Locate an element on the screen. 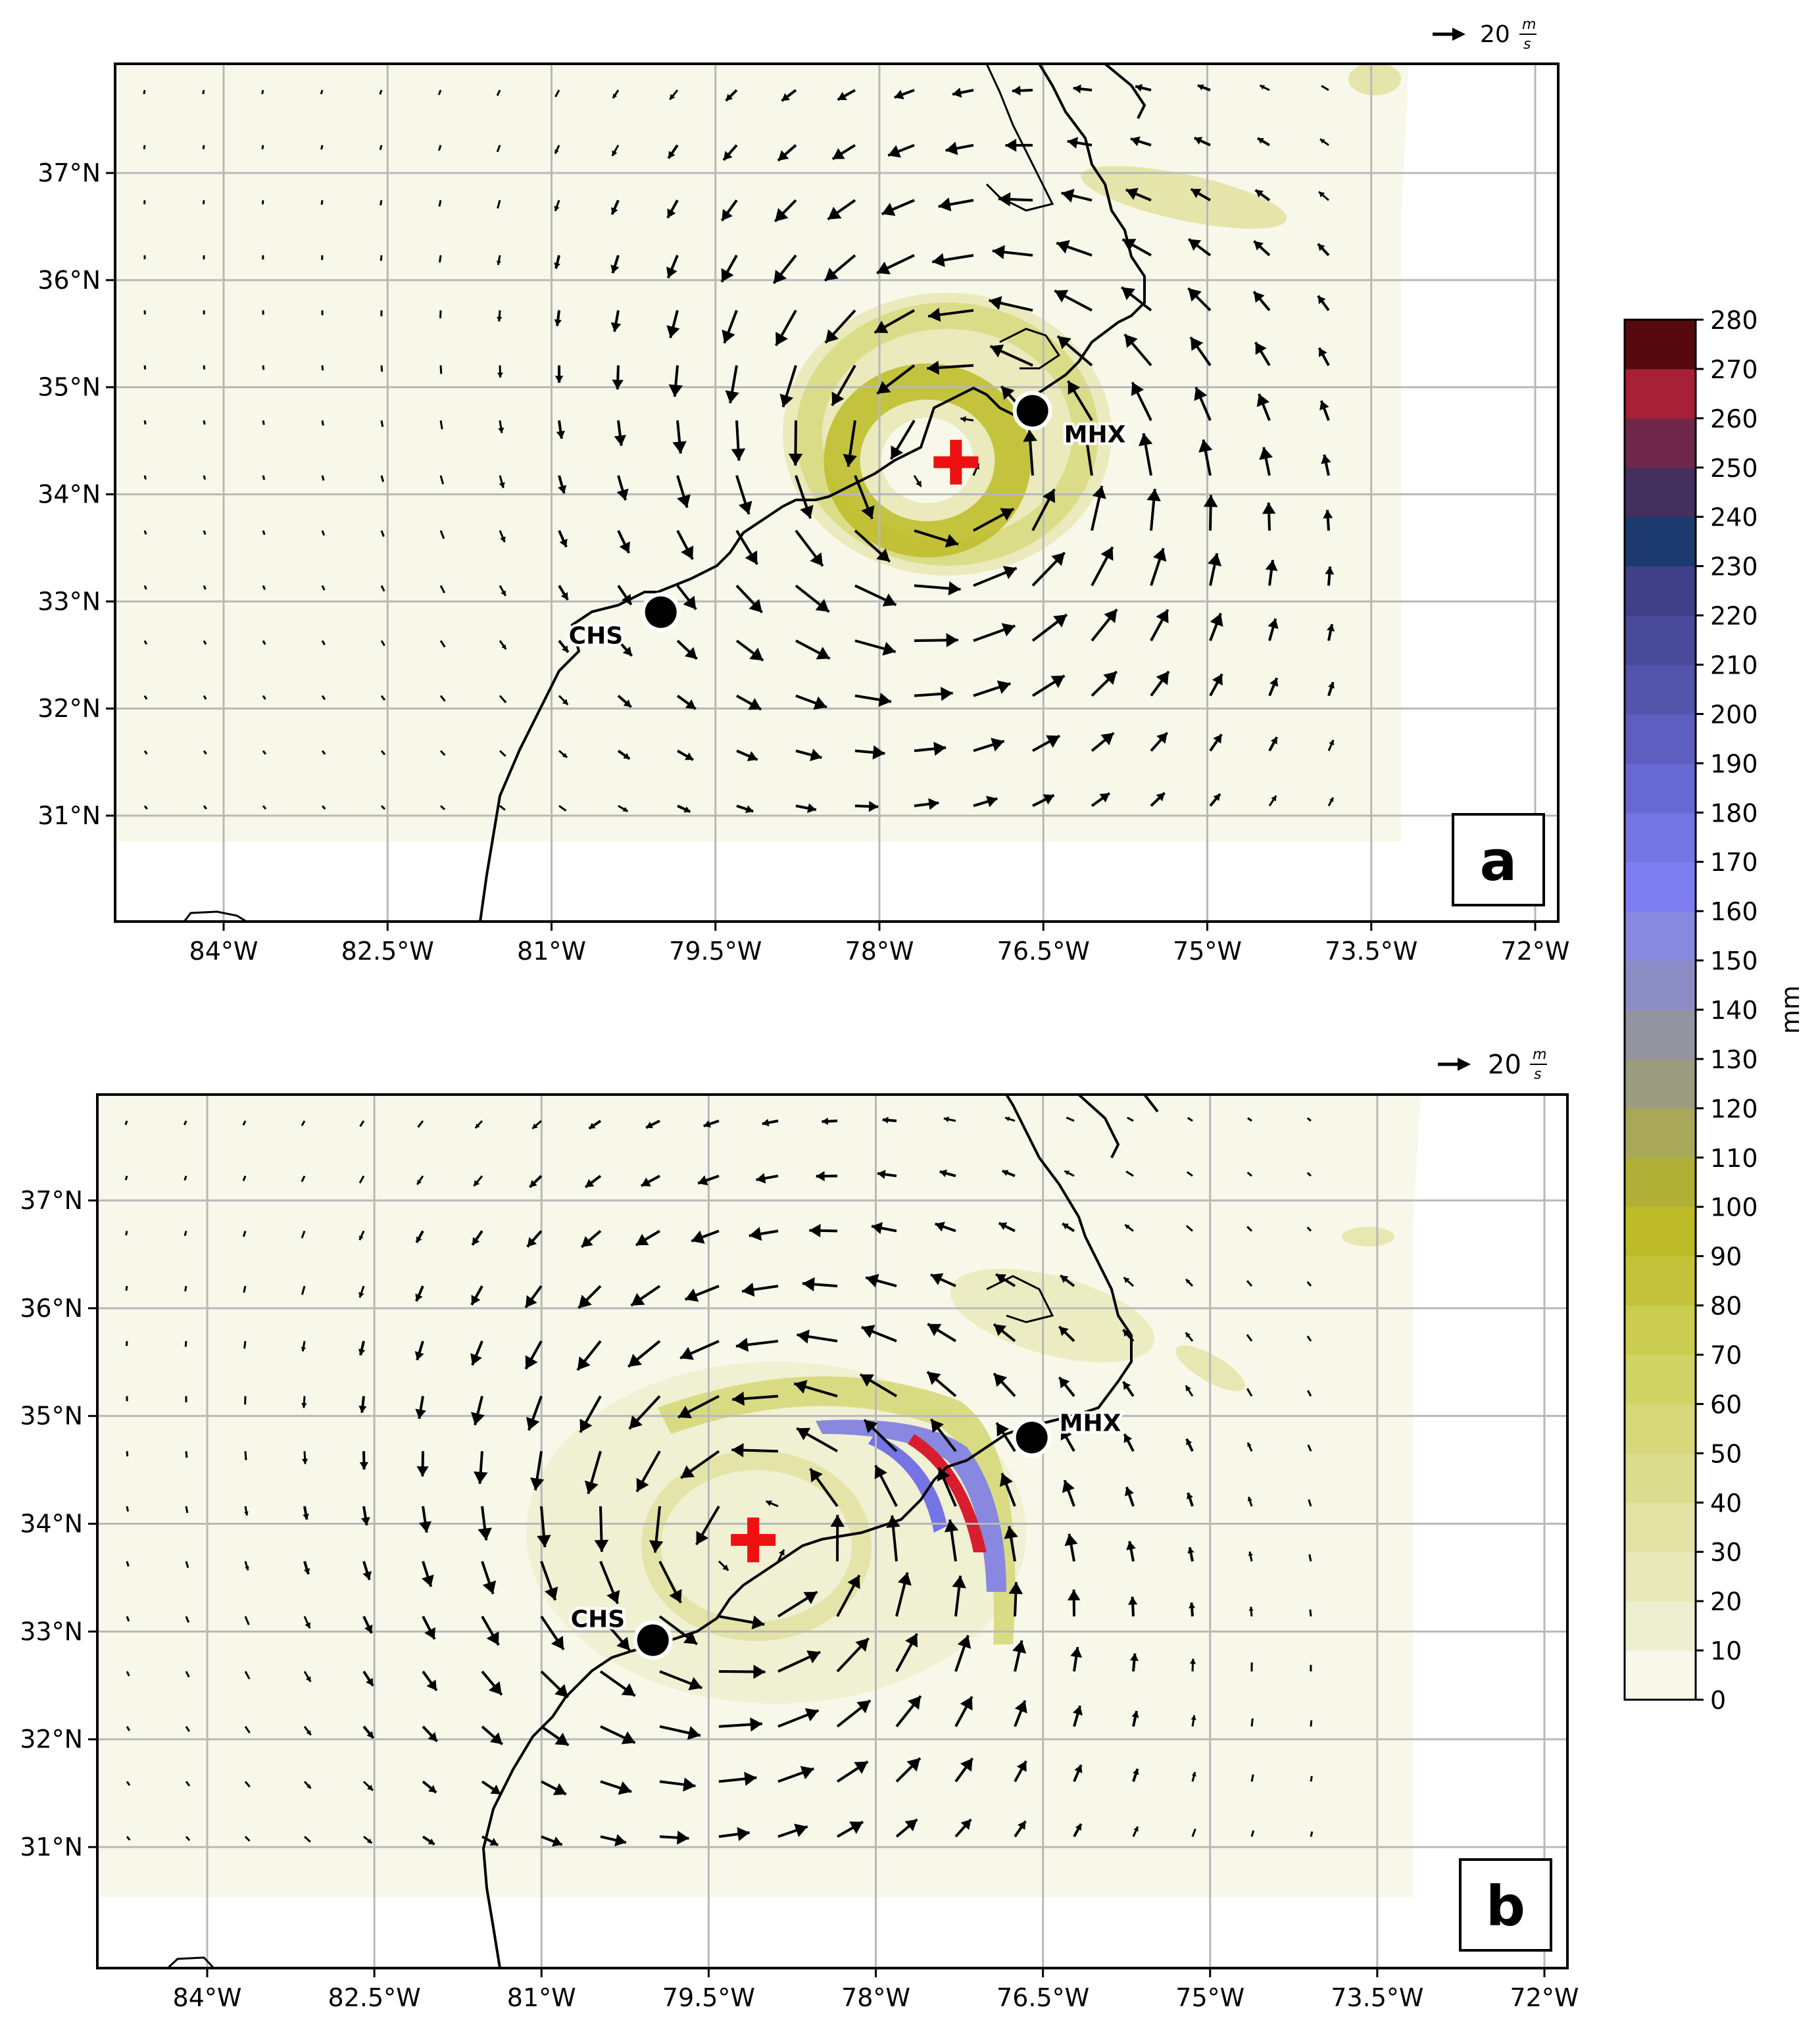 This screenshot has height=2024, width=1820. x-tick-label: 73.5°W is located at coordinates (1371, 951).